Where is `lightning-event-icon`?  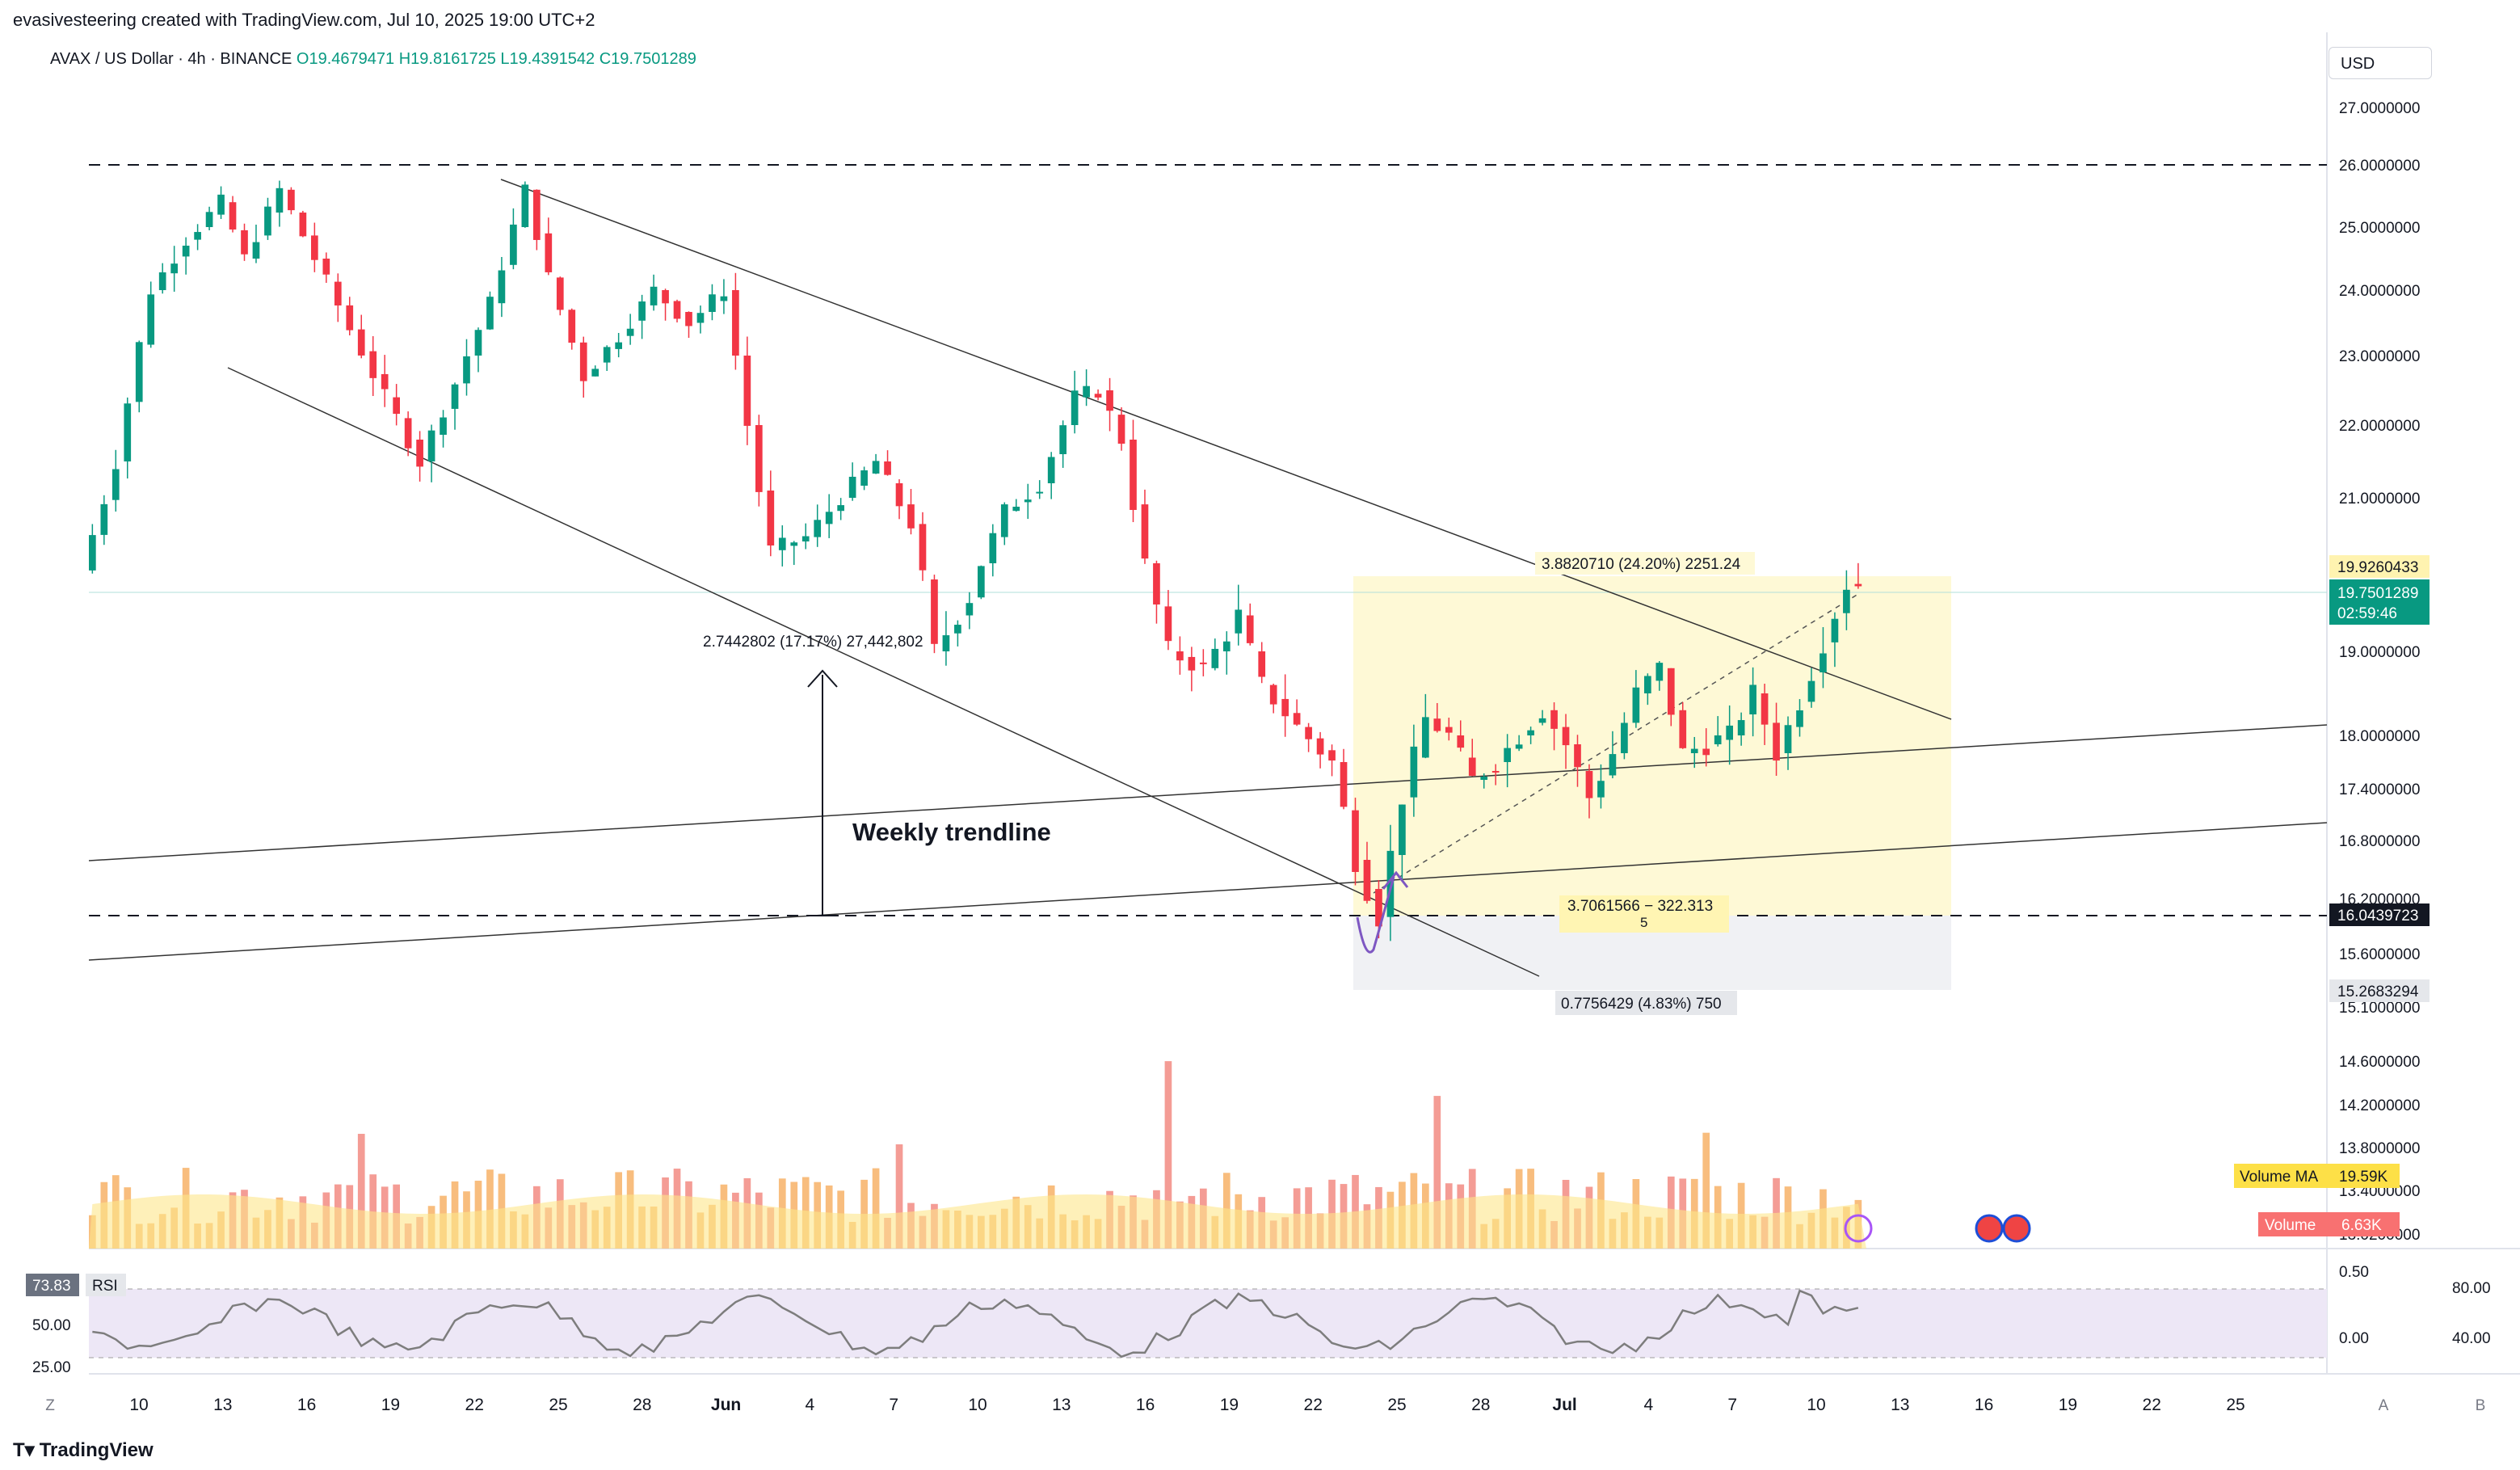 lightning-event-icon is located at coordinates (1859, 1228).